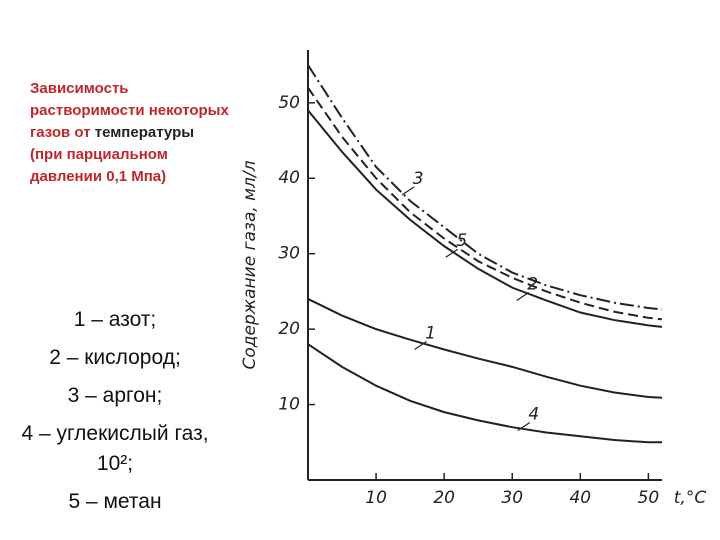 This screenshot has height=540, width=720. Describe the element at coordinates (115, 319) in the screenshot. I see `legend-item: 1 – азот;` at that location.